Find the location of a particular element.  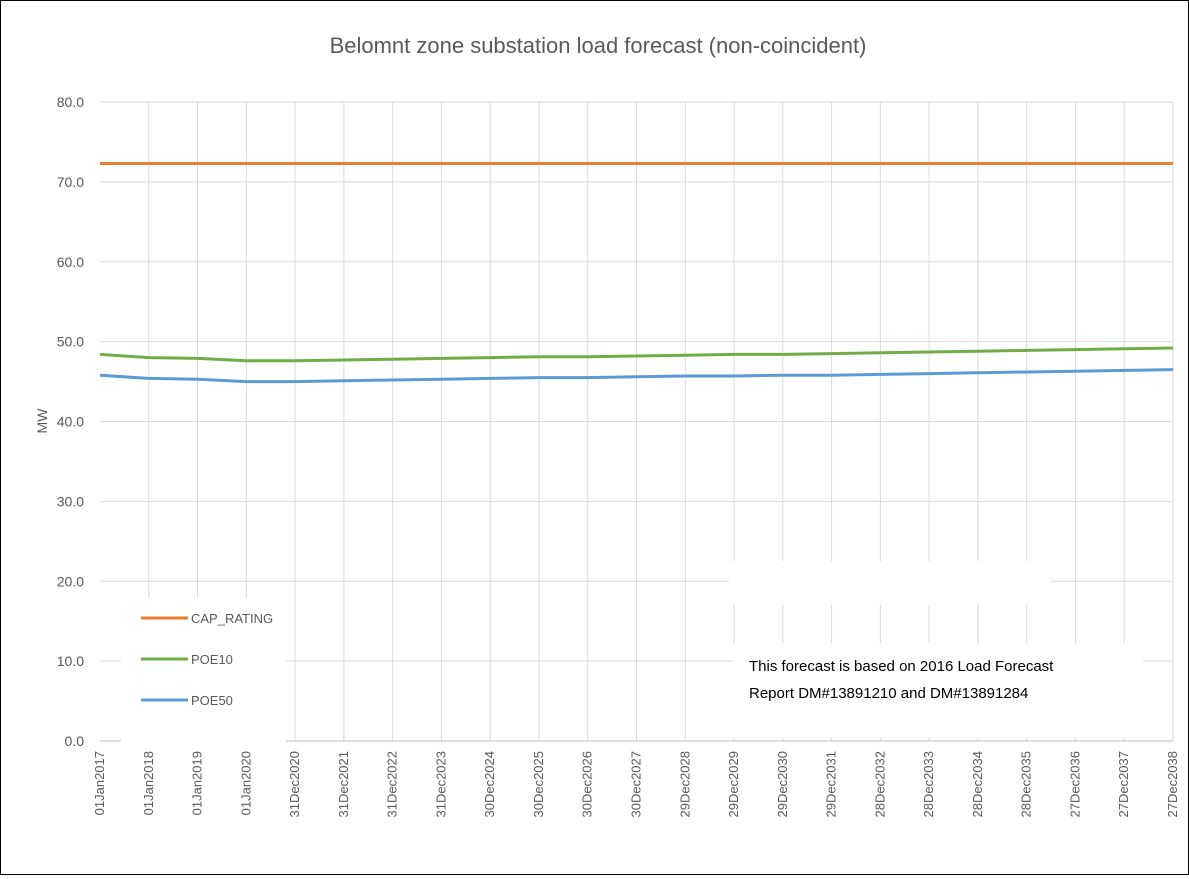

series-line-poe10 is located at coordinates (636, 354).